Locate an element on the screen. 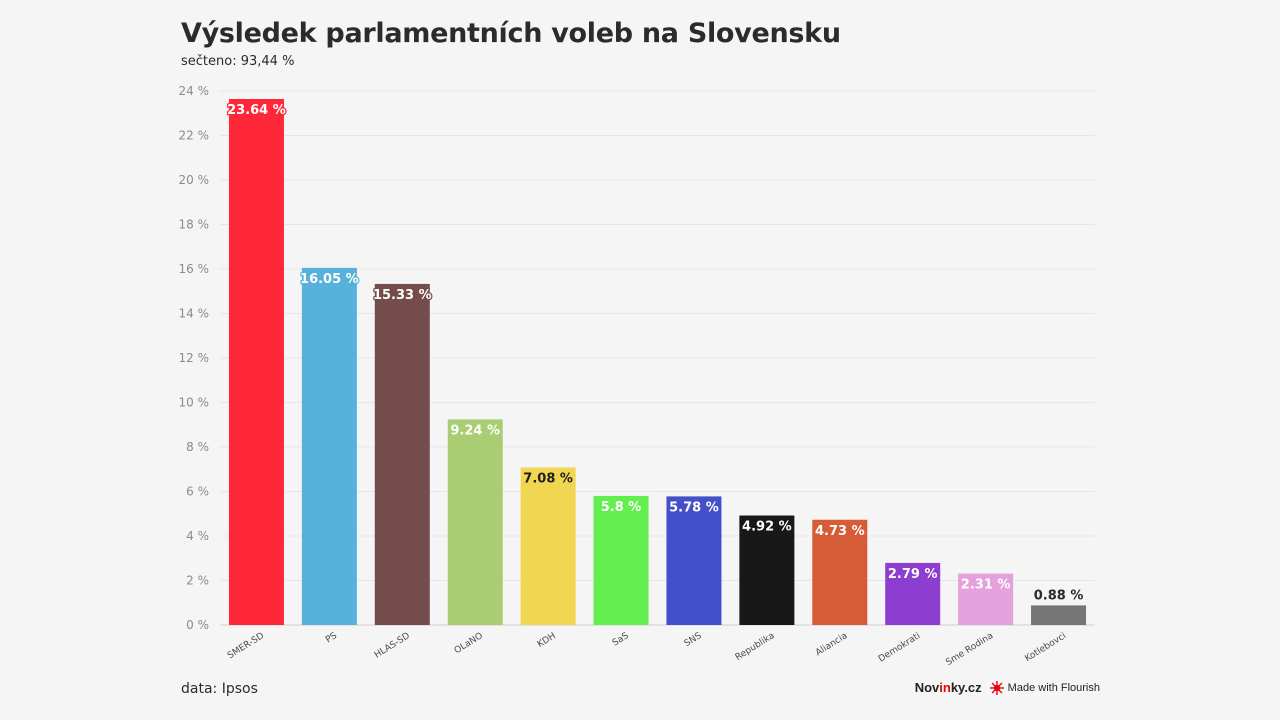 This screenshot has width=1280, height=720. value-label: 4.92 % is located at coordinates (767, 527).